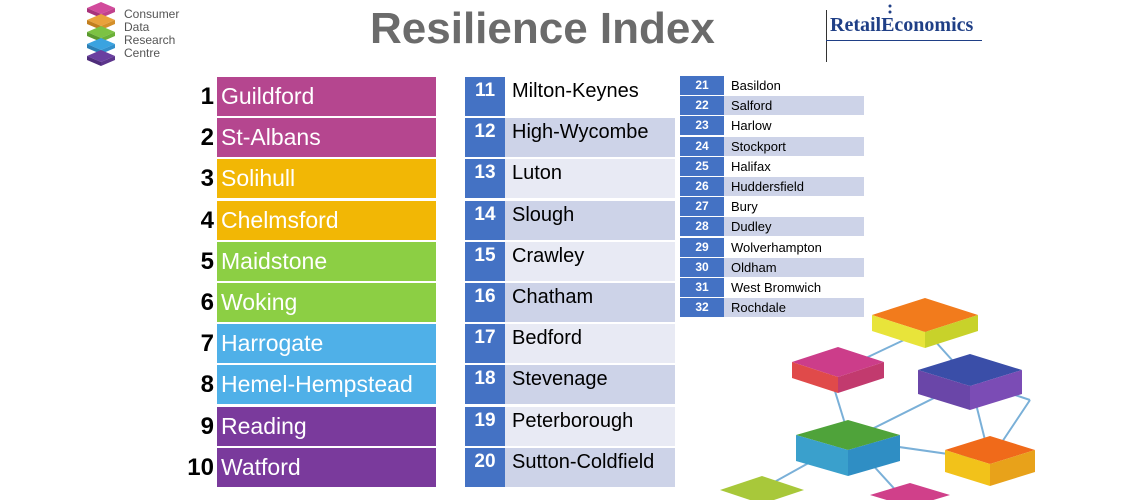  Describe the element at coordinates (207, 426) in the screenshot. I see `rank-number: 9` at that location.